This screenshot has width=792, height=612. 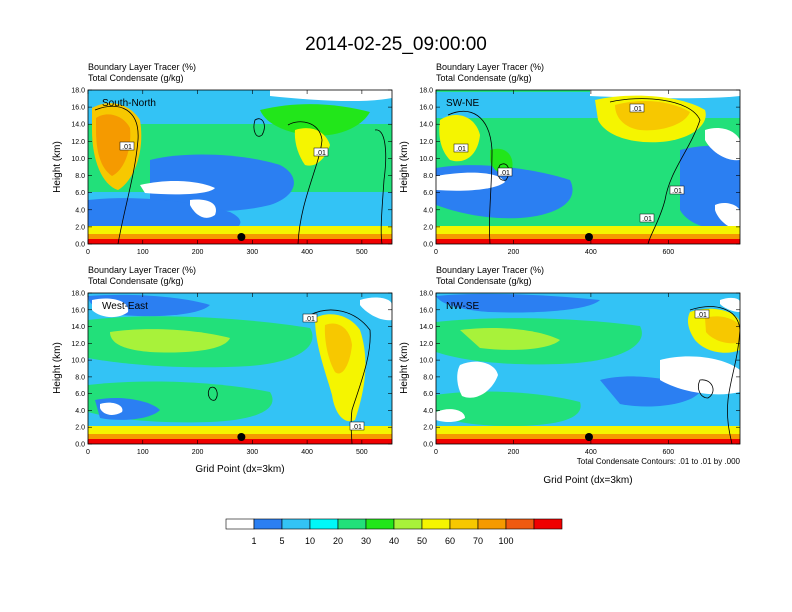 What do you see at coordinates (252, 252) in the screenshot?
I see `x-tick-label: 300` at bounding box center [252, 252].